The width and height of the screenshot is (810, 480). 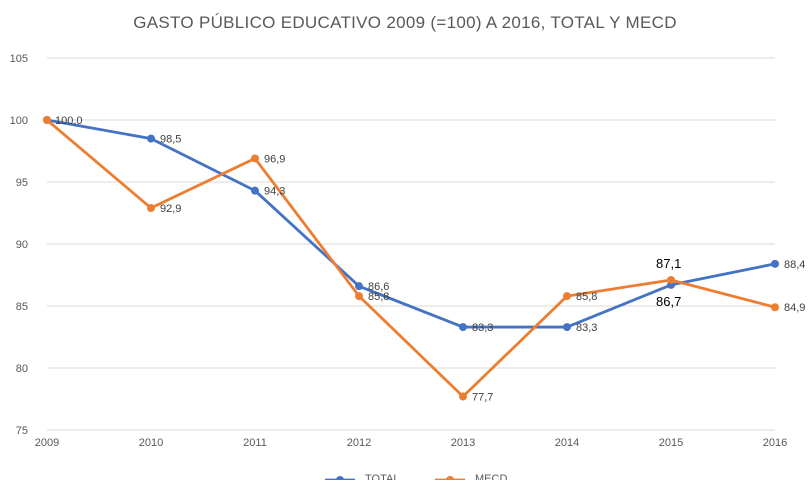 I want to click on legend-label: MECD, so click(x=491, y=476).